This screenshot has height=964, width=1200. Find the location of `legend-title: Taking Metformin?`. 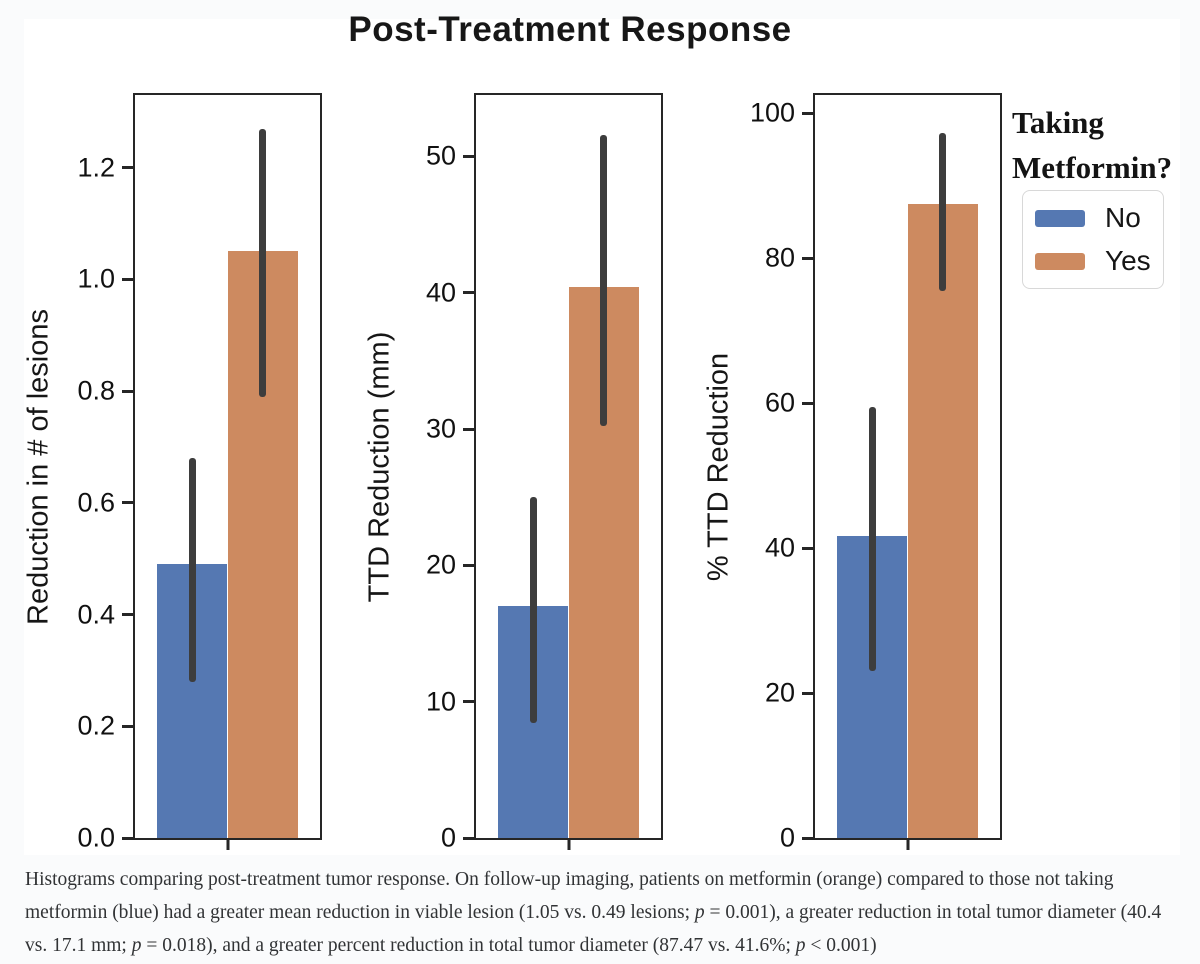

legend-title: Taking Metformin? is located at coordinates (1092, 145).